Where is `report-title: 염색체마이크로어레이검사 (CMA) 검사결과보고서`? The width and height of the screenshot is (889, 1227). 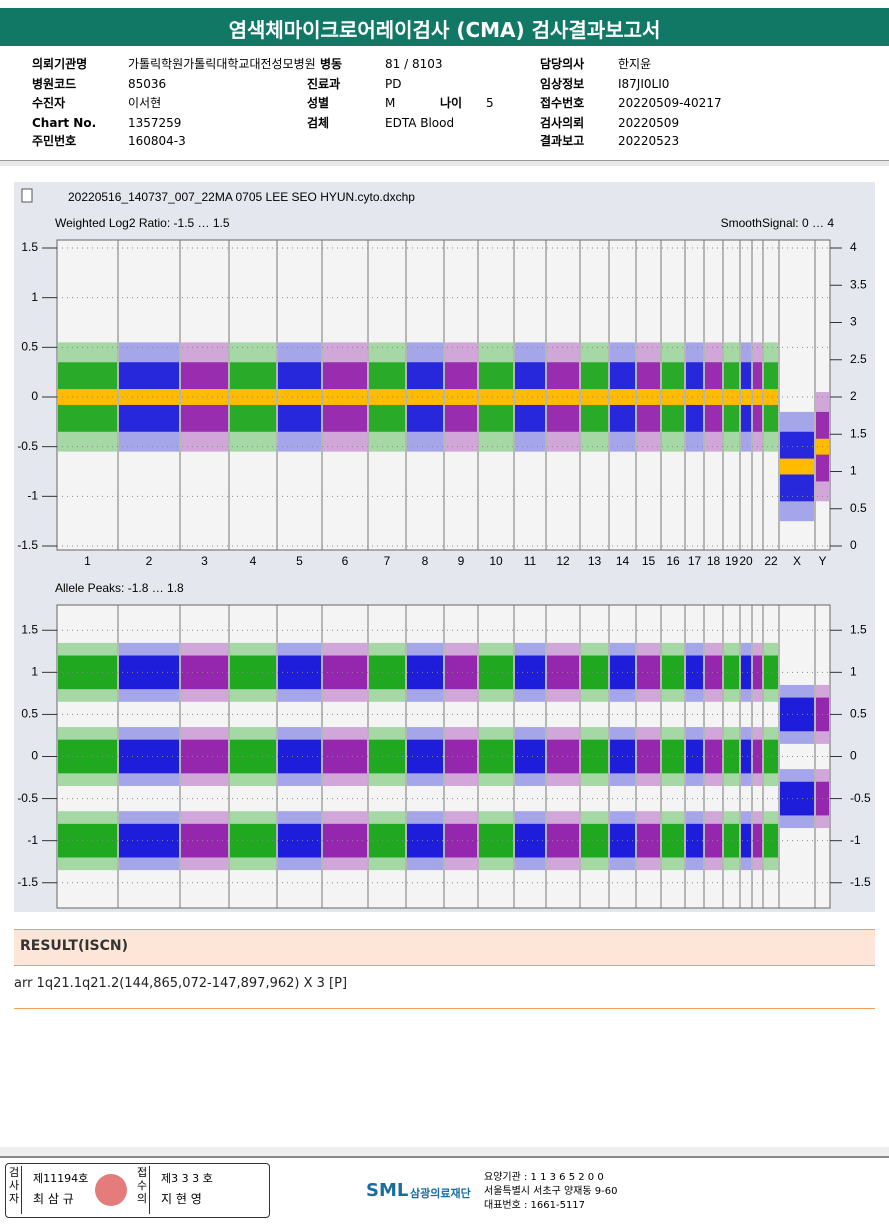
report-title: 염색체마이크로어레이검사 (CMA) 검사결과보고서 is located at coordinates (444, 30).